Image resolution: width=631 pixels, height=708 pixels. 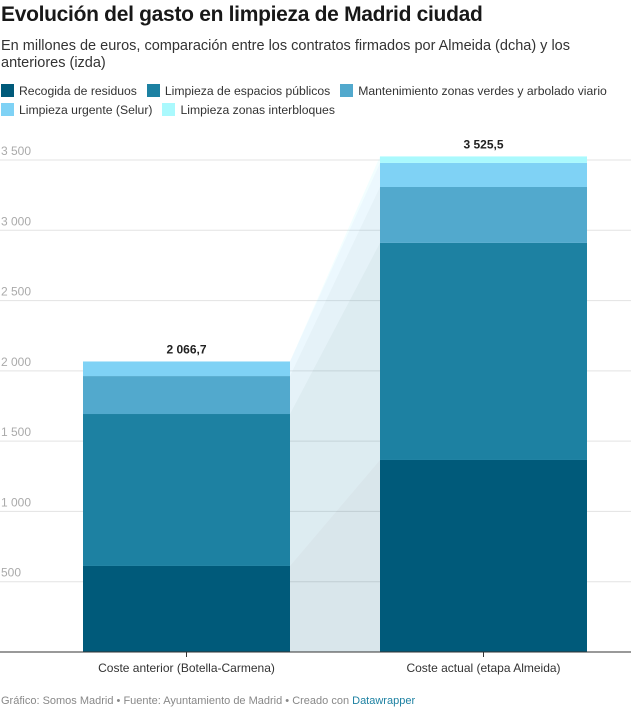 I want to click on legend-item-espacios: Limpieza de espacios públicos, so click(x=238, y=90).